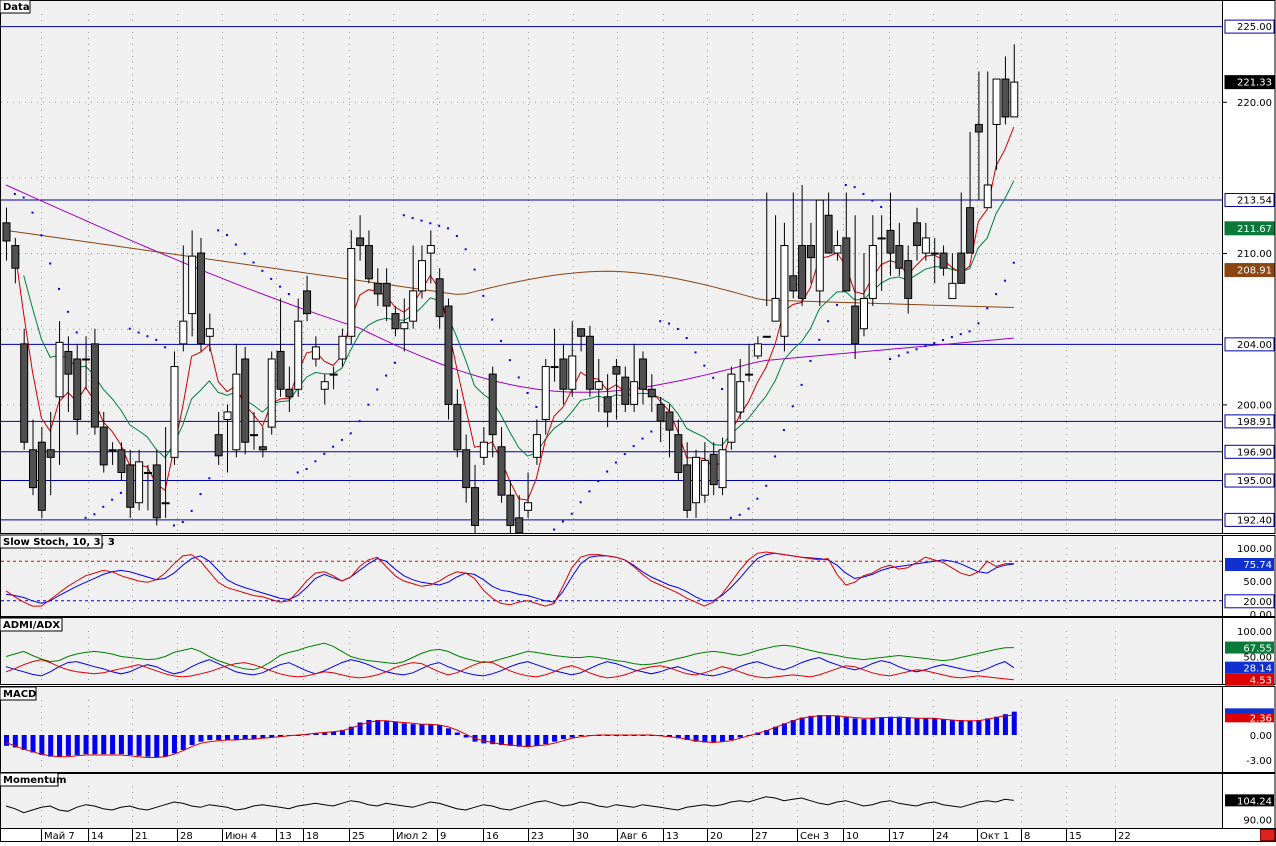 The width and height of the screenshot is (1276, 846). What do you see at coordinates (1254, 520) in the screenshot?
I see `price-label: 192.40` at bounding box center [1254, 520].